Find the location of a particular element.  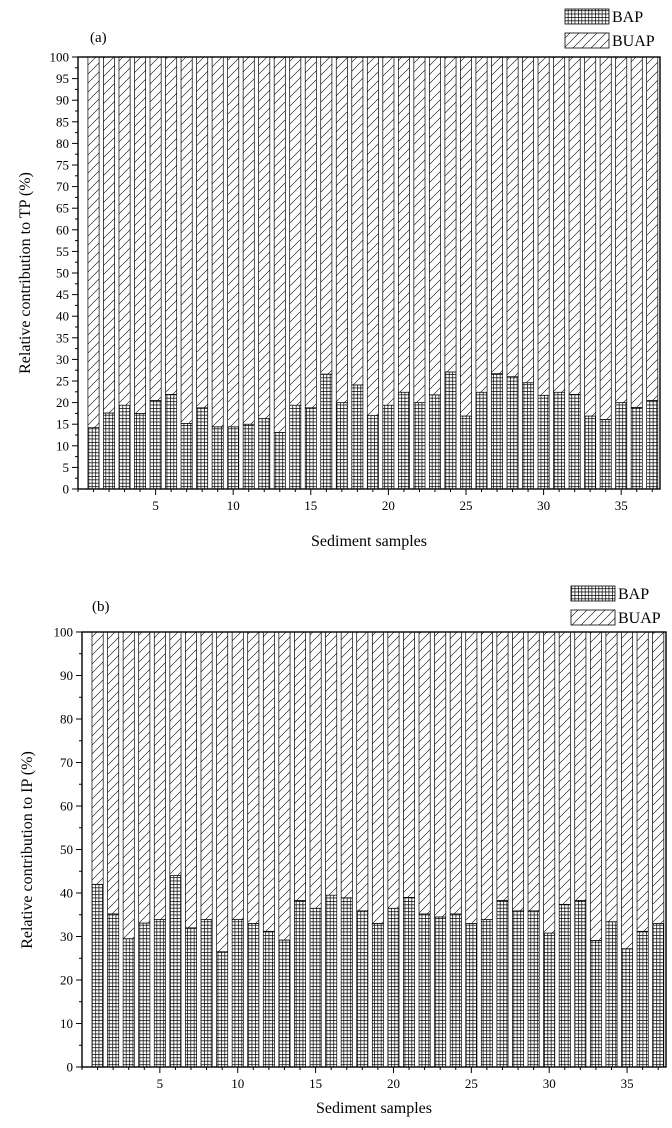

y-tick-label: 75 is located at coordinates (62, 165).